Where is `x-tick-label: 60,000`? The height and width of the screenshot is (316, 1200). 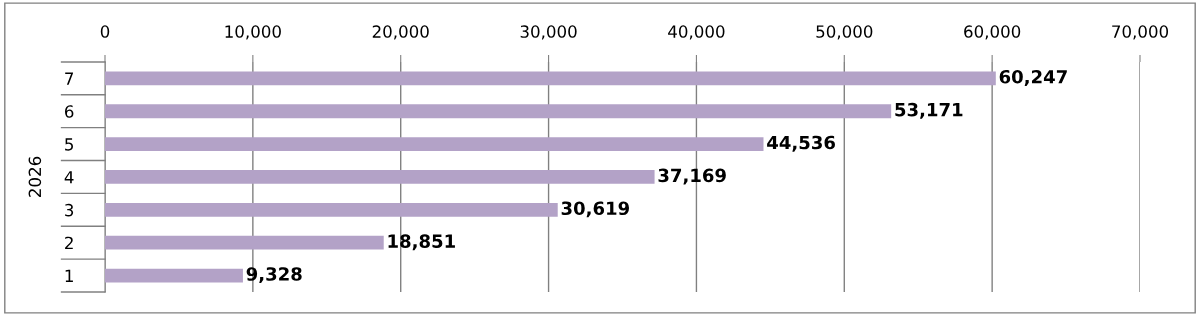
x-tick-label: 60,000 is located at coordinates (992, 32).